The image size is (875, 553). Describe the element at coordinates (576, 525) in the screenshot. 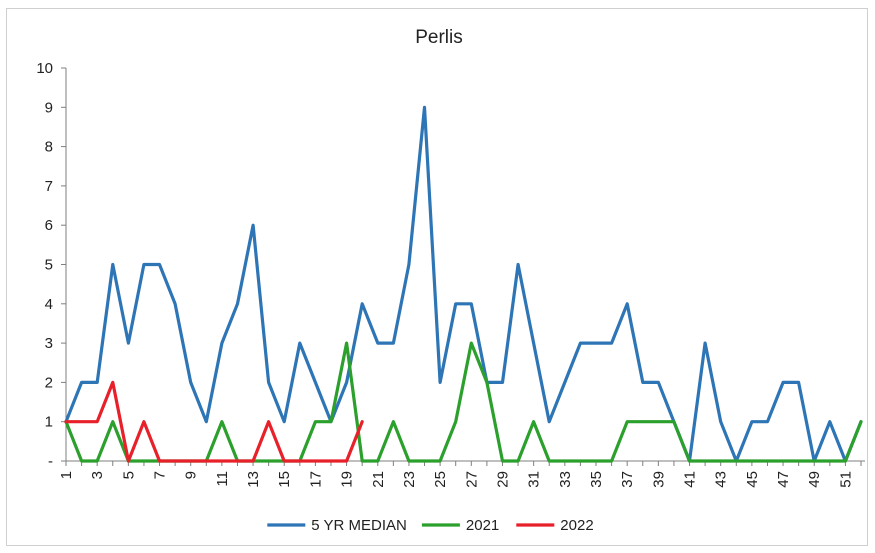

I see `legend-label-2: 2022` at that location.